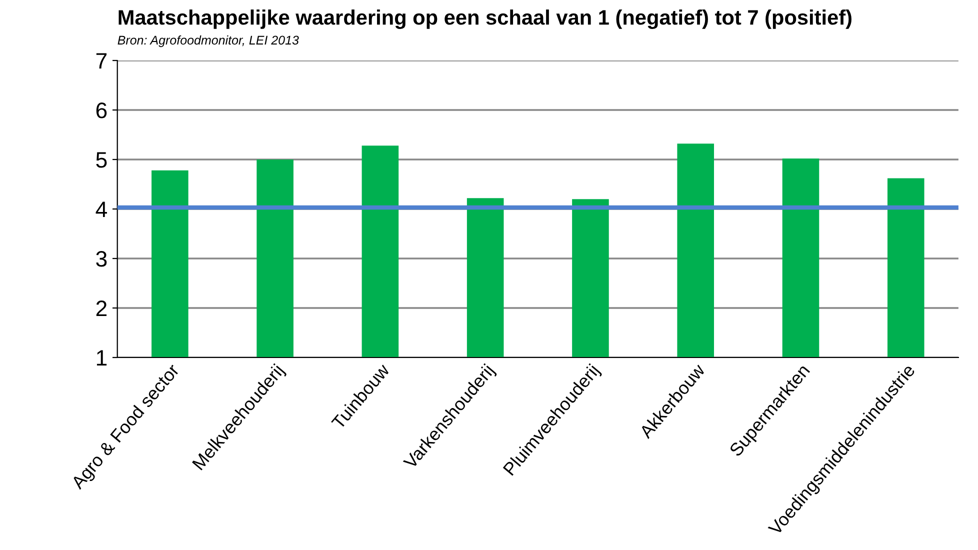  I want to click on y-tick-label: 3, so click(101, 259).